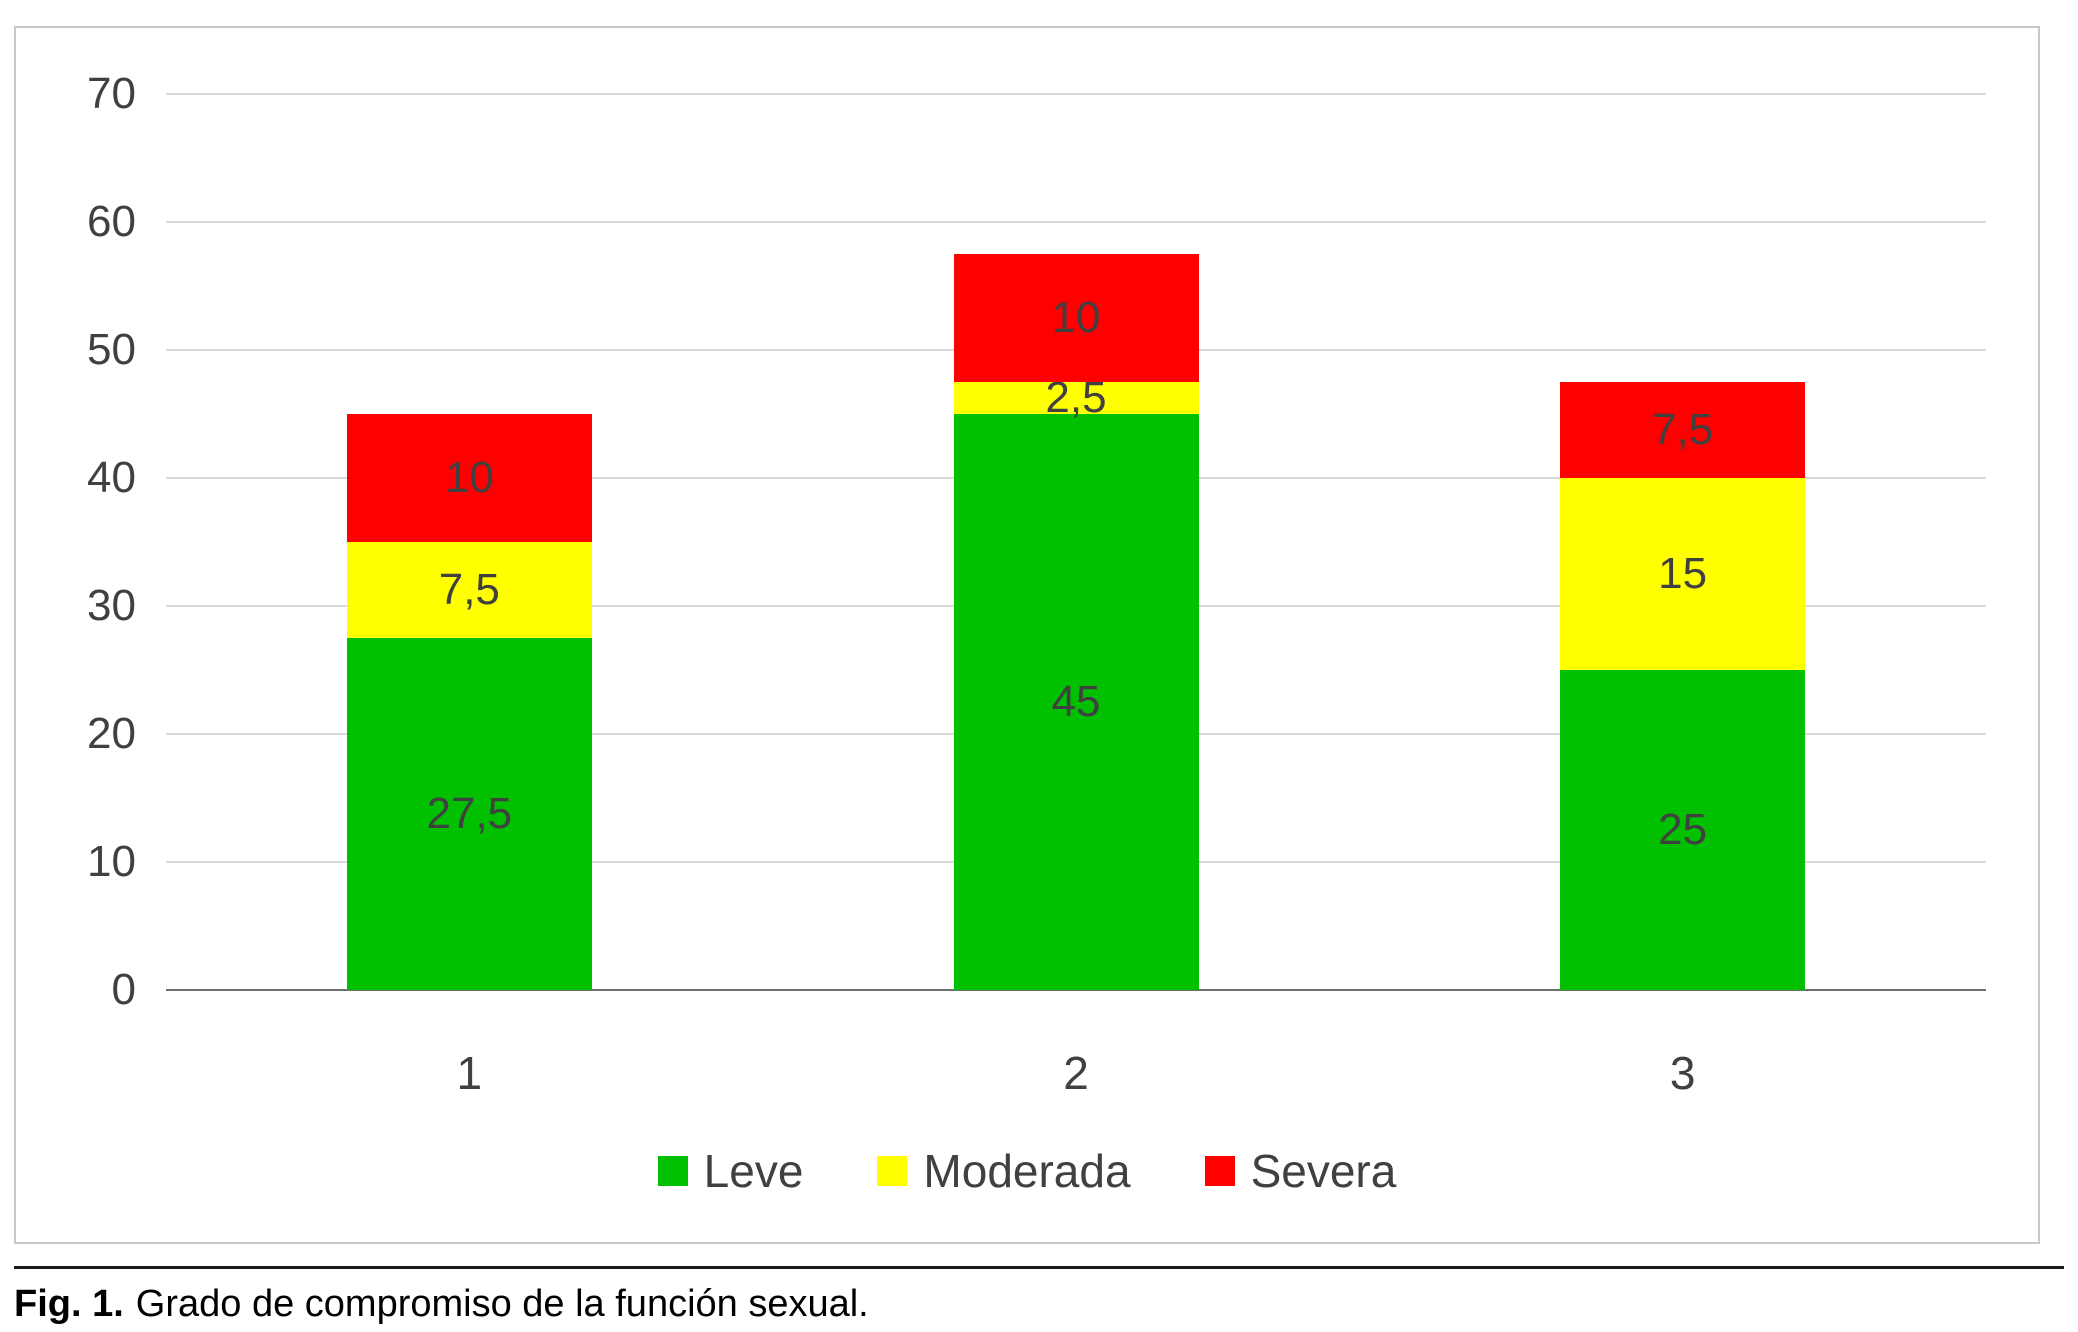  I want to click on legend-item-severa: Severa, so click(1300, 1171).